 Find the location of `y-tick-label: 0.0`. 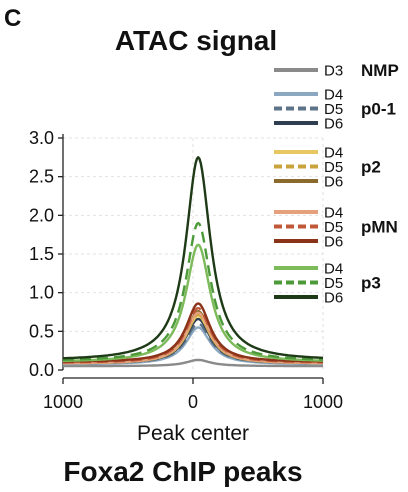

y-tick-label: 0.0 is located at coordinates (41, 370).